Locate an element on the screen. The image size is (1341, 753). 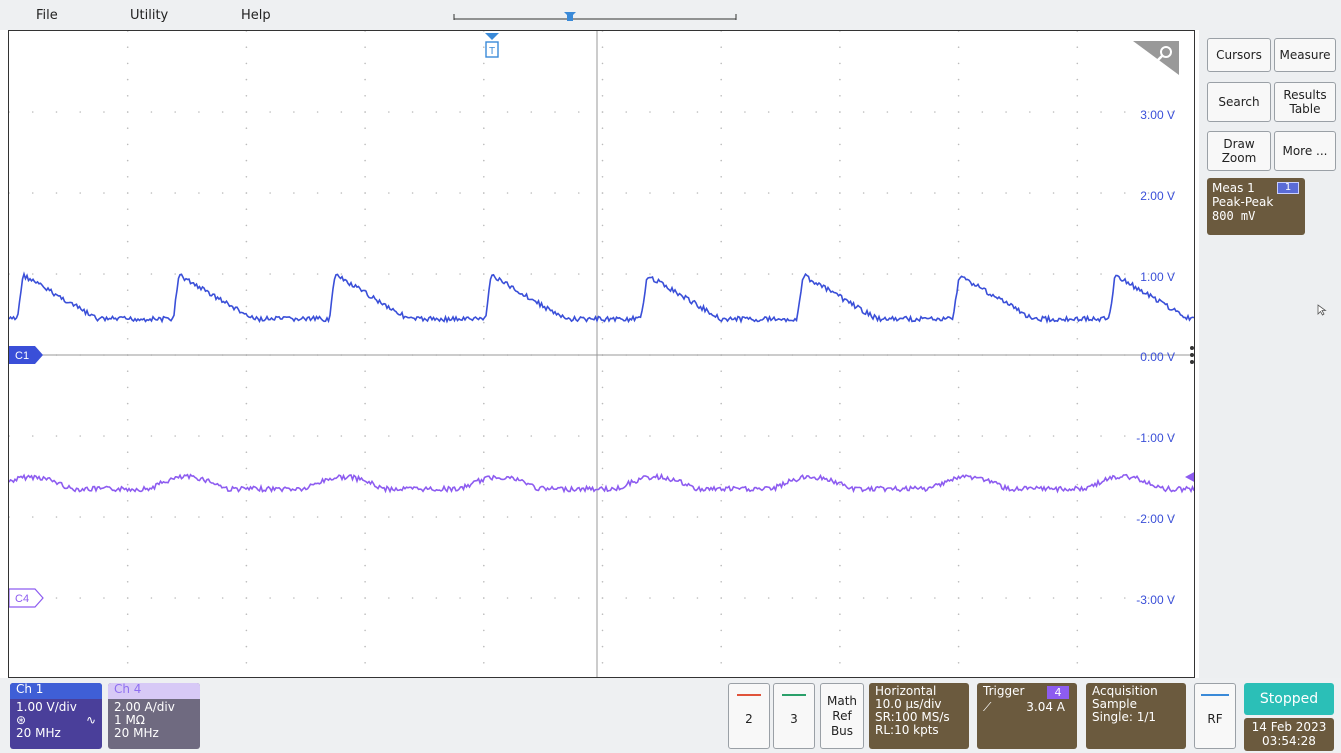
time: 03:54:28 is located at coordinates (1289, 741).